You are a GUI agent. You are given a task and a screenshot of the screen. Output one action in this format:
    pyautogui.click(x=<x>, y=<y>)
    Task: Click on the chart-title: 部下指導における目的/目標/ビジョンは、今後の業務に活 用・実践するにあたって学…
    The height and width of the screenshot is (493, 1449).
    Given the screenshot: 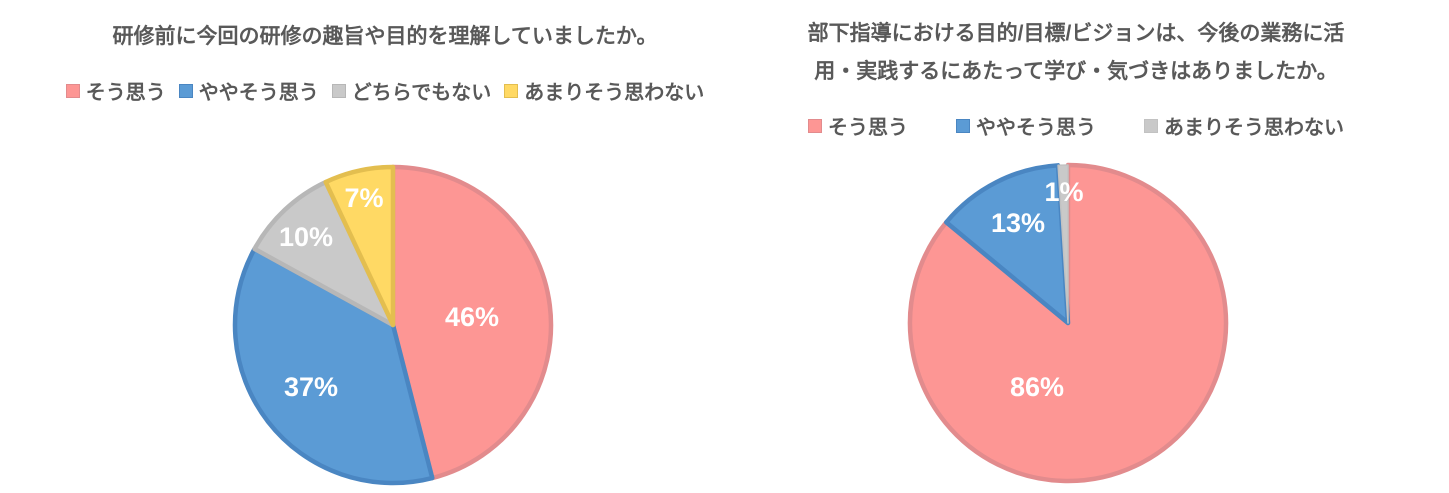 What is the action you would take?
    pyautogui.click(x=1076, y=53)
    